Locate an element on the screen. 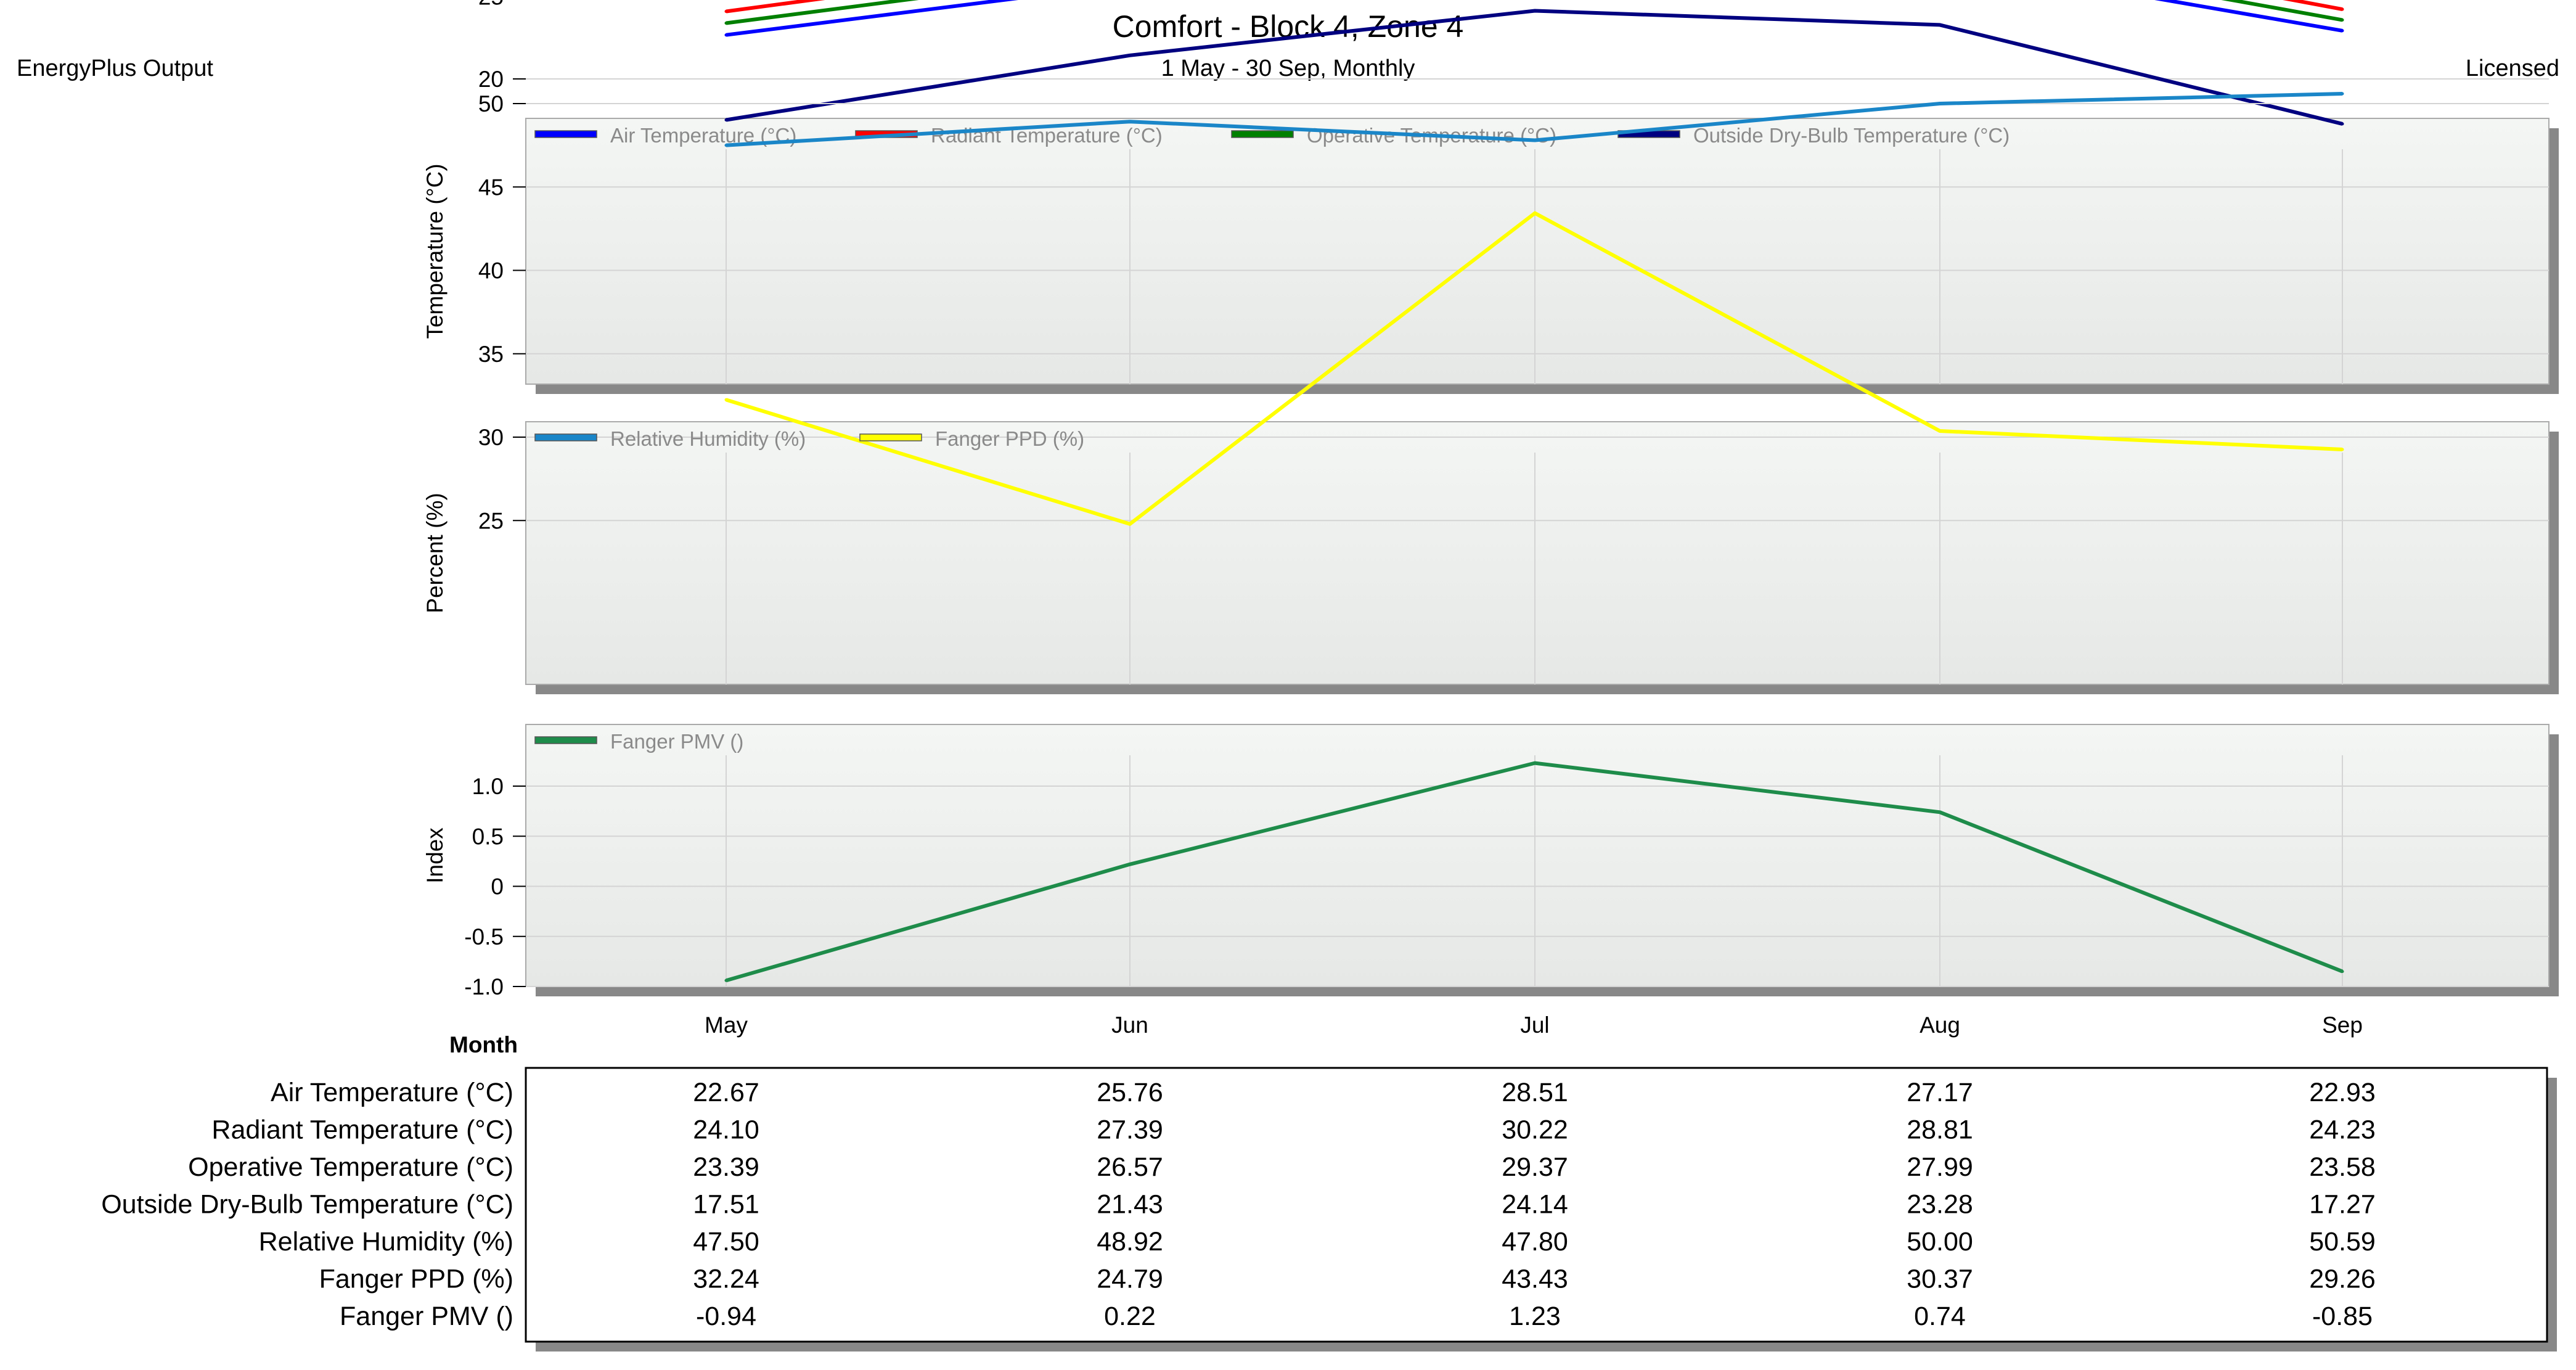 The image size is (2576, 1370). table-cell: 0.22 is located at coordinates (1130, 1316).